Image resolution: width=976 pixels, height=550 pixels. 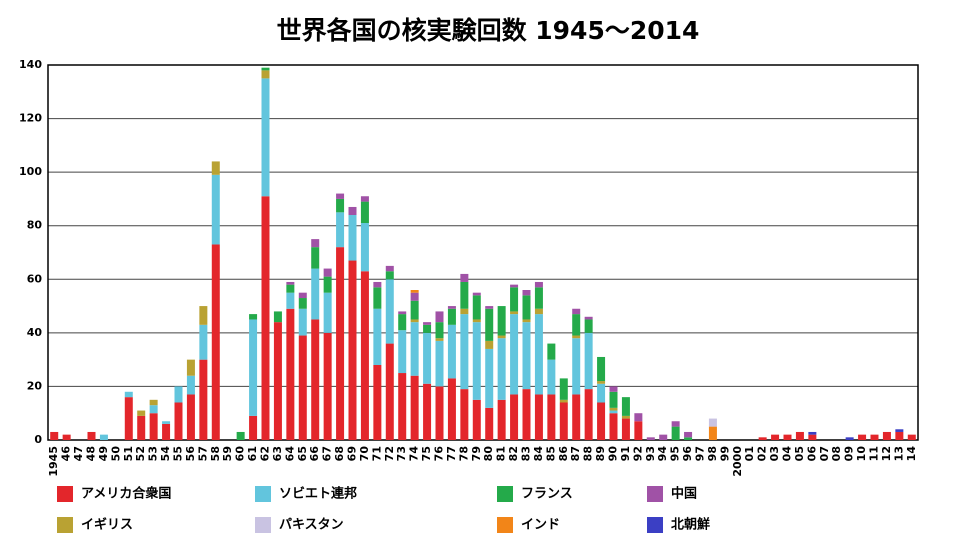 What do you see at coordinates (30, 171) in the screenshot?
I see `y-tick-label: 100` at bounding box center [30, 171].